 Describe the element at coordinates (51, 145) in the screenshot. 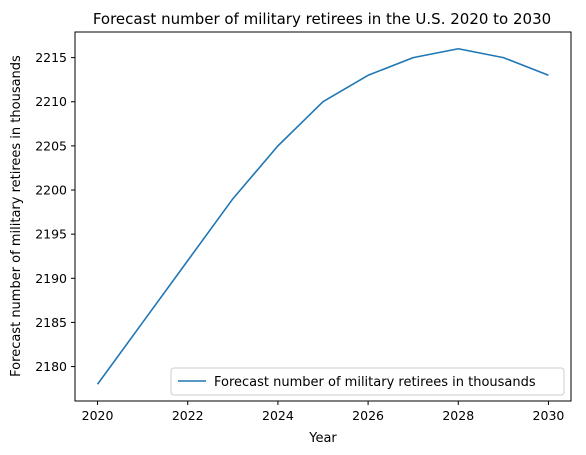

I see `y-tick-label: 2205` at that location.